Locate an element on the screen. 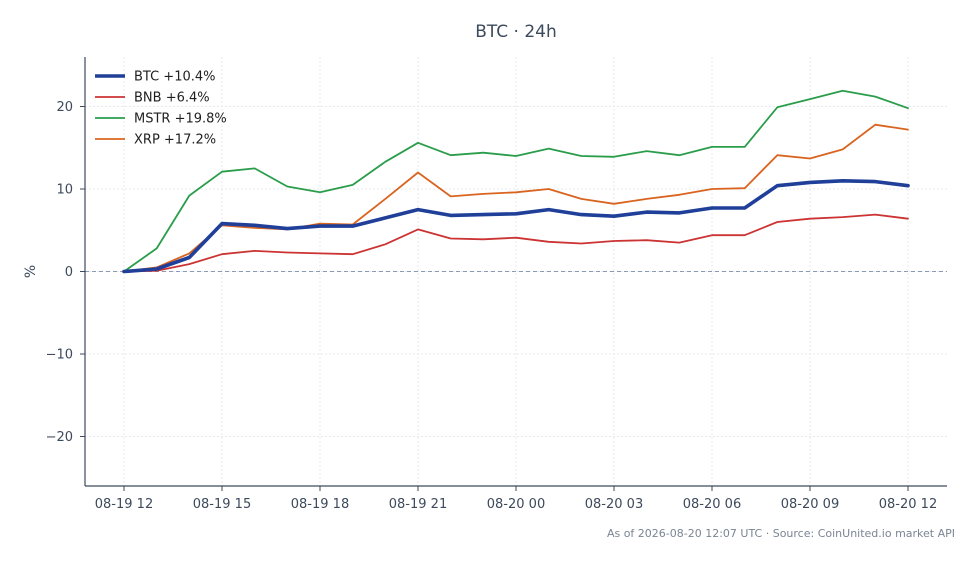 The image size is (979, 564). y-axis-label: % is located at coordinates (31, 271).